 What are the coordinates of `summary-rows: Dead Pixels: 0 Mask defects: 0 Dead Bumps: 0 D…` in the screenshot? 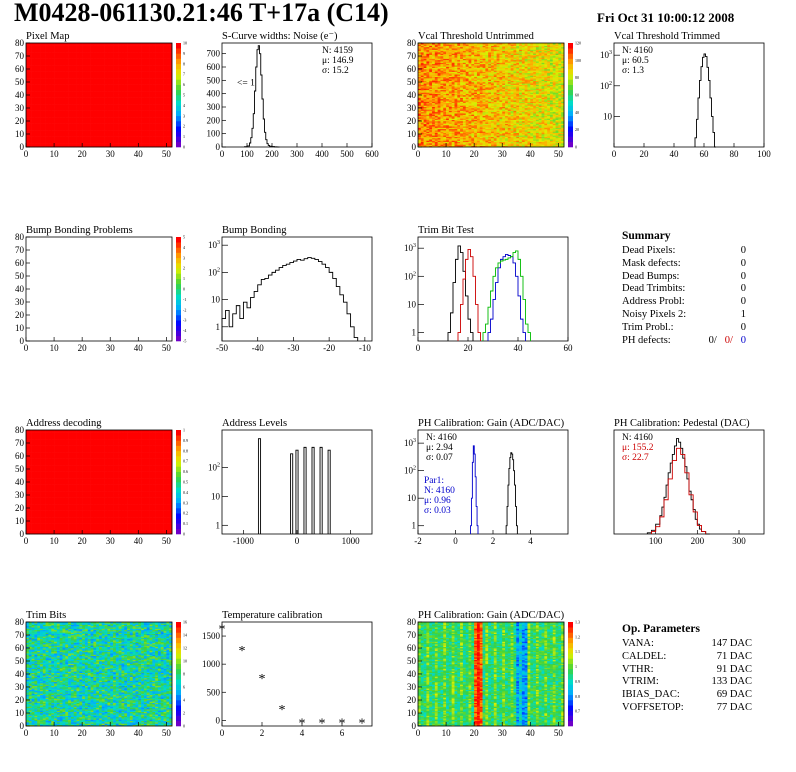 It's located at (684, 290).